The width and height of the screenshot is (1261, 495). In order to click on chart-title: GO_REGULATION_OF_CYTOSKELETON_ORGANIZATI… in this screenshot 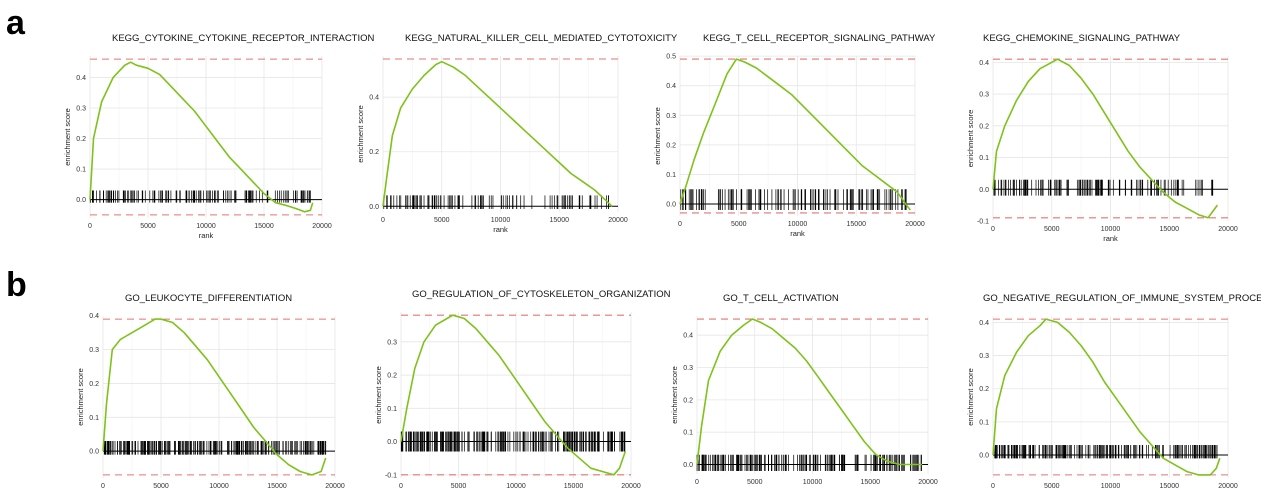, I will do `click(541, 294)`.